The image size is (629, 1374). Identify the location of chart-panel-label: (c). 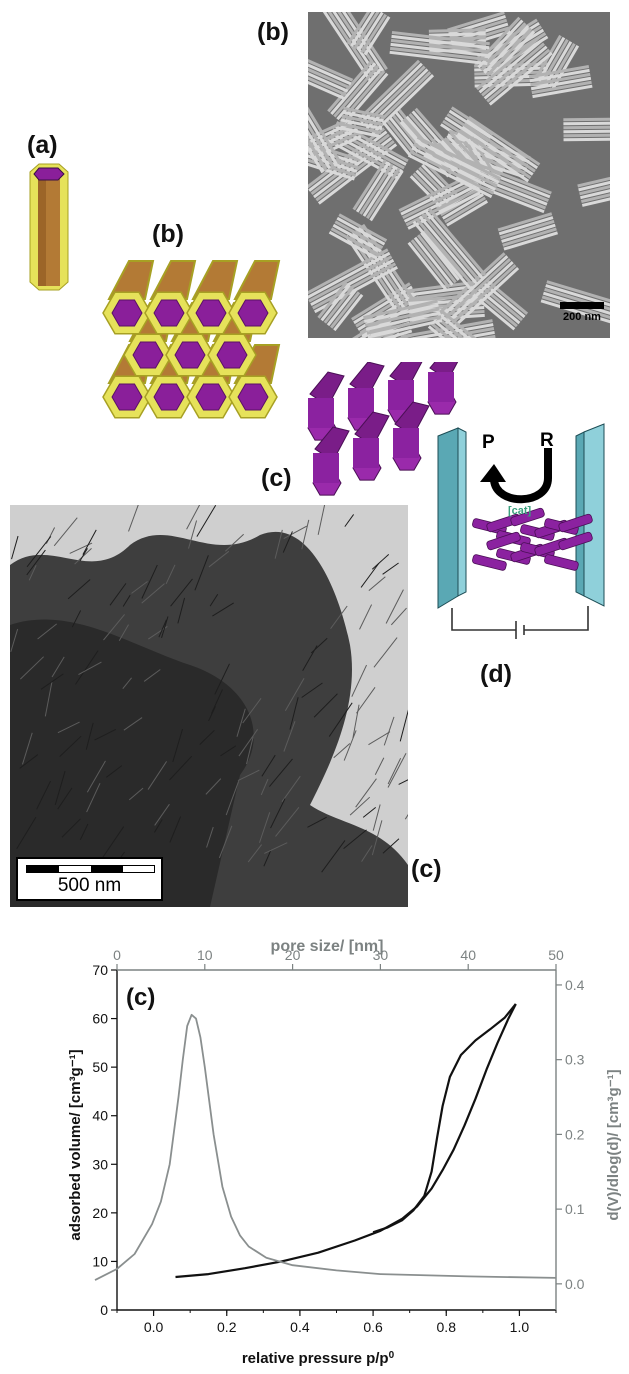
(140, 997).